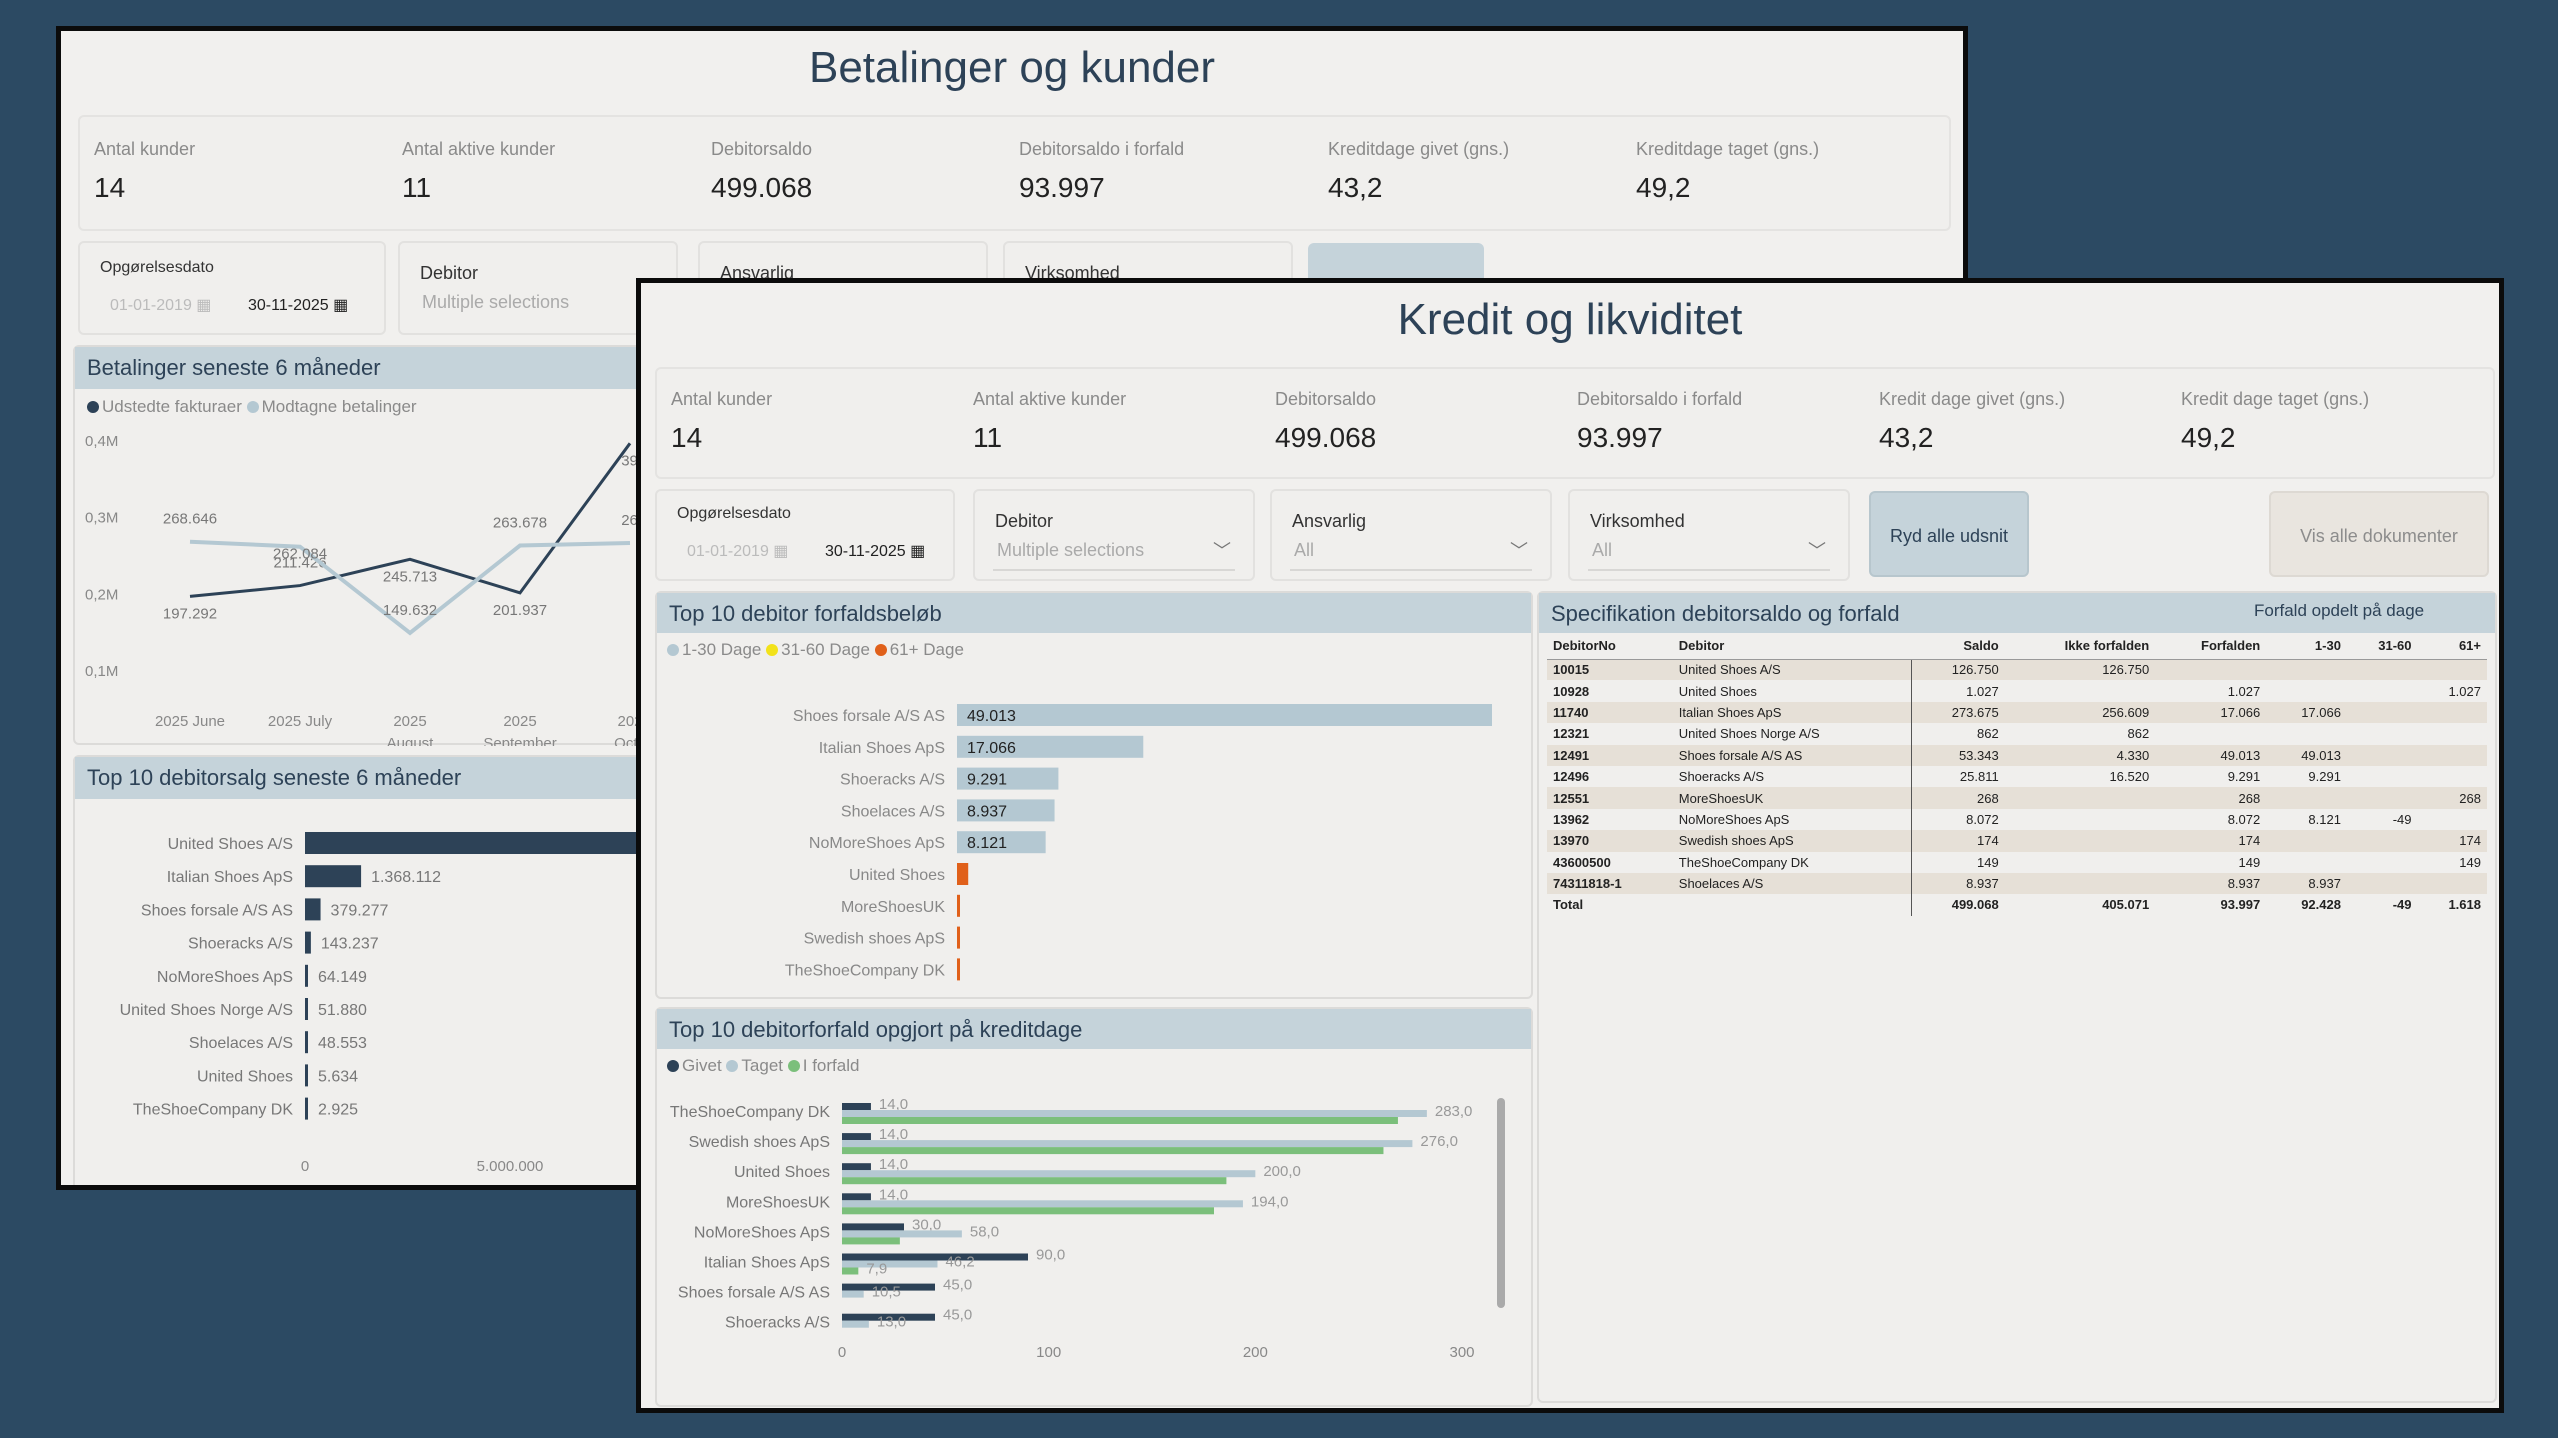 This screenshot has height=1438, width=2558. Describe the element at coordinates (1501, 1203) in the screenshot. I see `scrollbar` at that location.